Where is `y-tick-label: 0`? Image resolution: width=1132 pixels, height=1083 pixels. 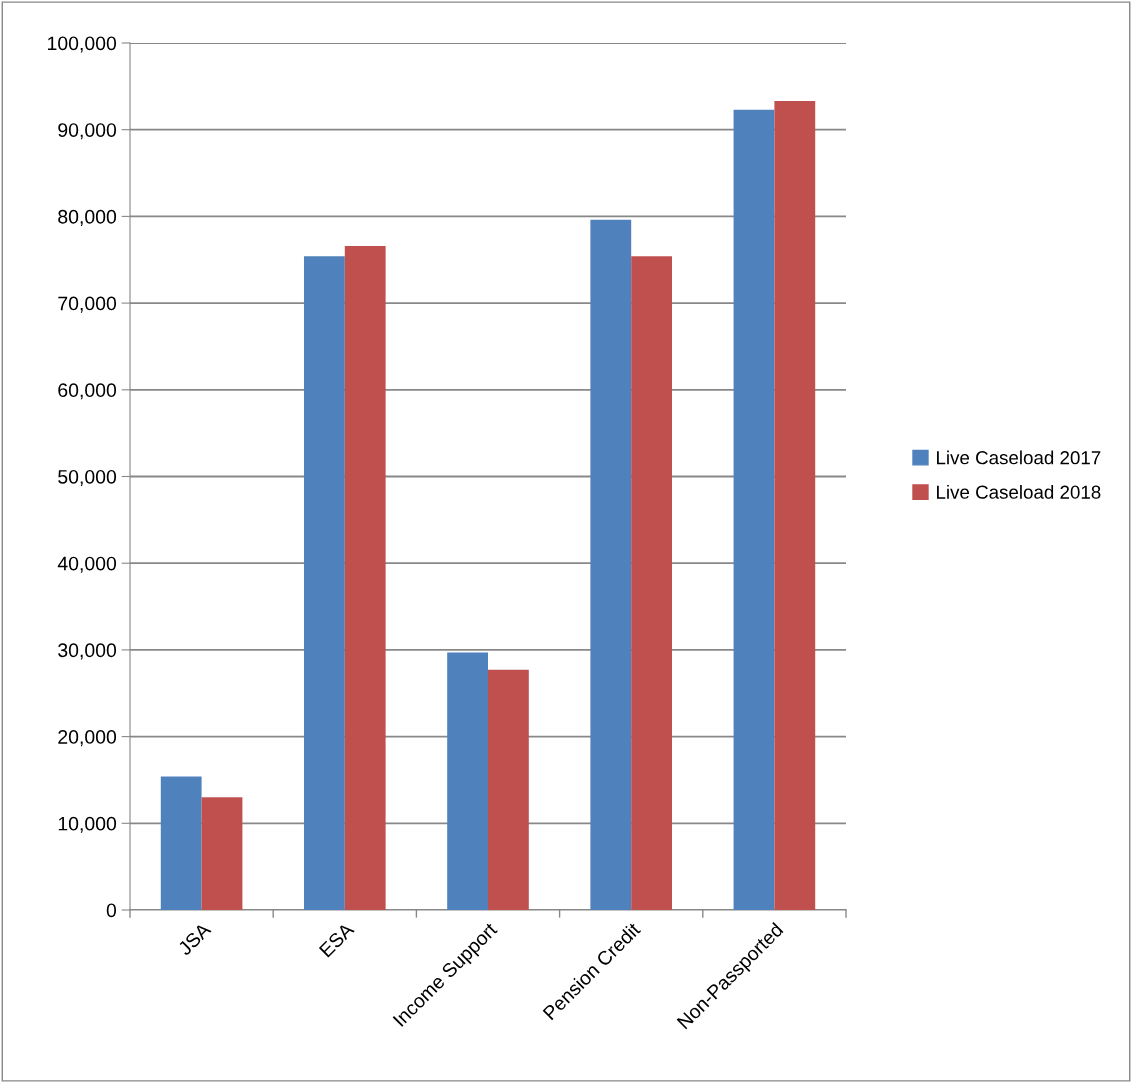 y-tick-label: 0 is located at coordinates (111, 910).